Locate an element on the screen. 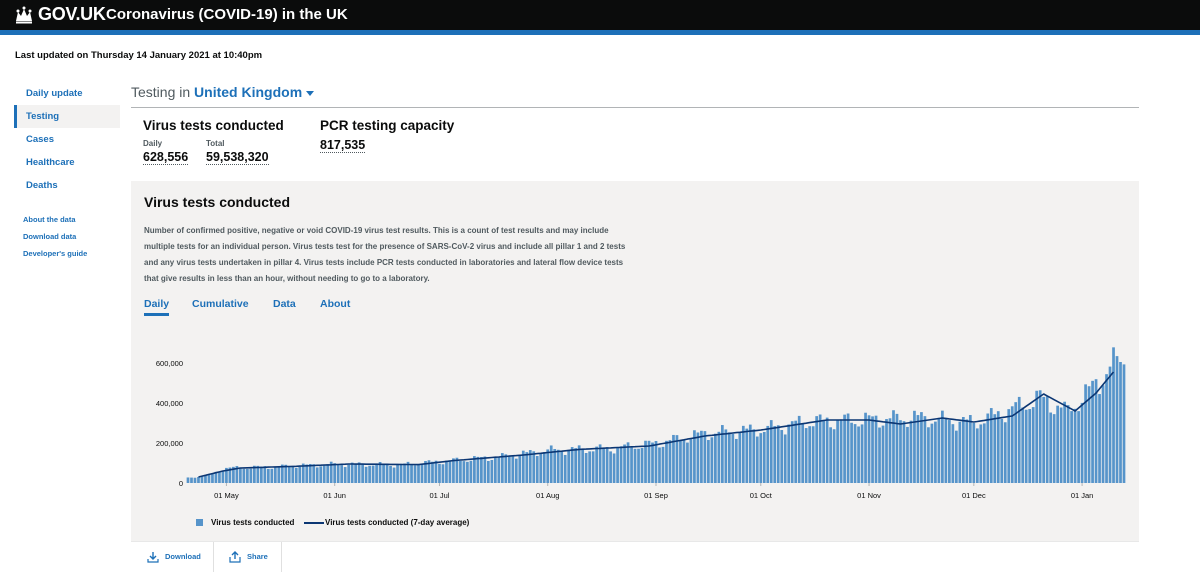 The height and width of the screenshot is (579, 1200). tab-cumulative: Cumulative is located at coordinates (220, 304).